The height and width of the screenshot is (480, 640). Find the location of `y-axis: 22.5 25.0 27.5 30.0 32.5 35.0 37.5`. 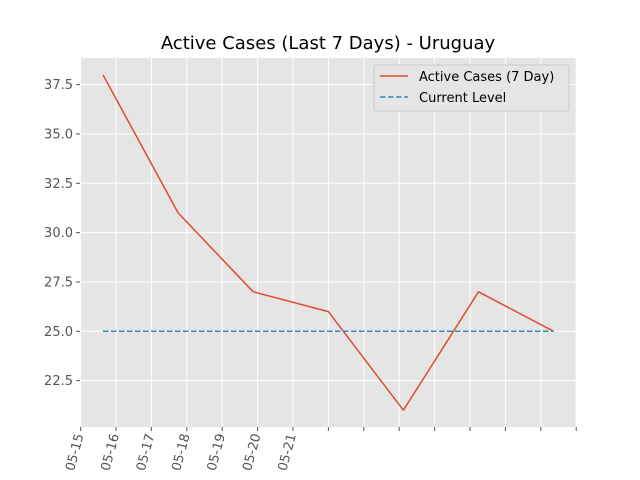

y-axis: 22.5 25.0 27.5 30.0 32.5 35.0 37.5 is located at coordinates (62, 233).